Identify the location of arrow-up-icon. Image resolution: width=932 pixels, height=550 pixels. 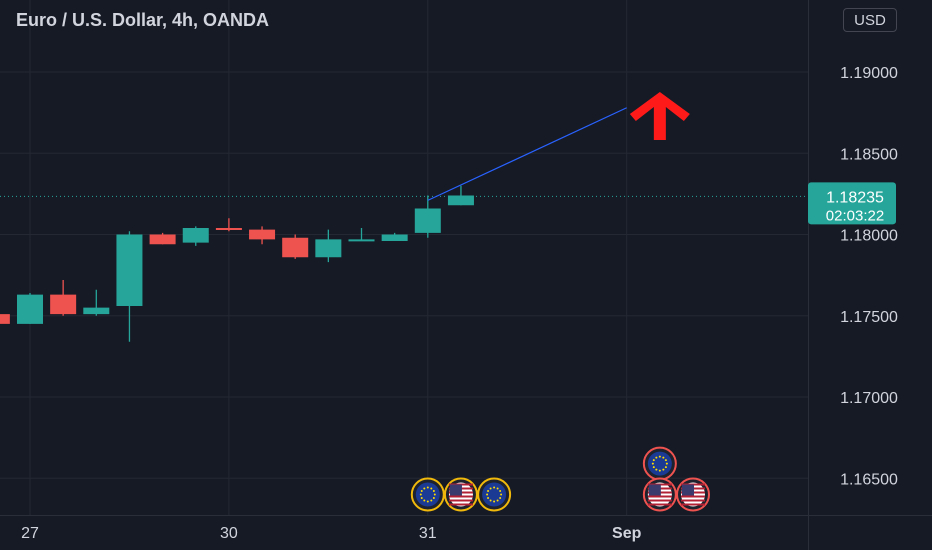
(659, 116).